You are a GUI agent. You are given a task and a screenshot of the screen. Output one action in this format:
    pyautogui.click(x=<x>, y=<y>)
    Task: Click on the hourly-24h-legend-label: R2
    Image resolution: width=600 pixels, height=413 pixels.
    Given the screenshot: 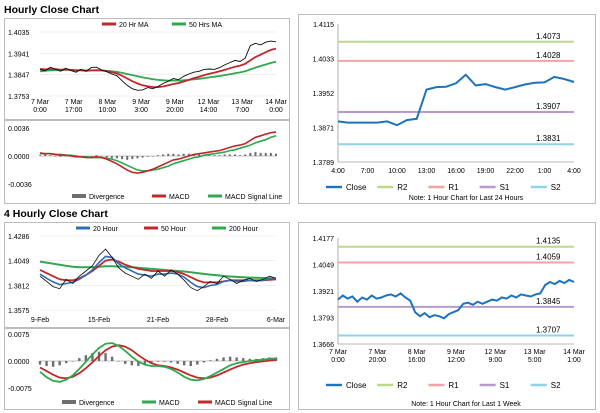 What is the action you would take?
    pyautogui.click(x=402, y=187)
    